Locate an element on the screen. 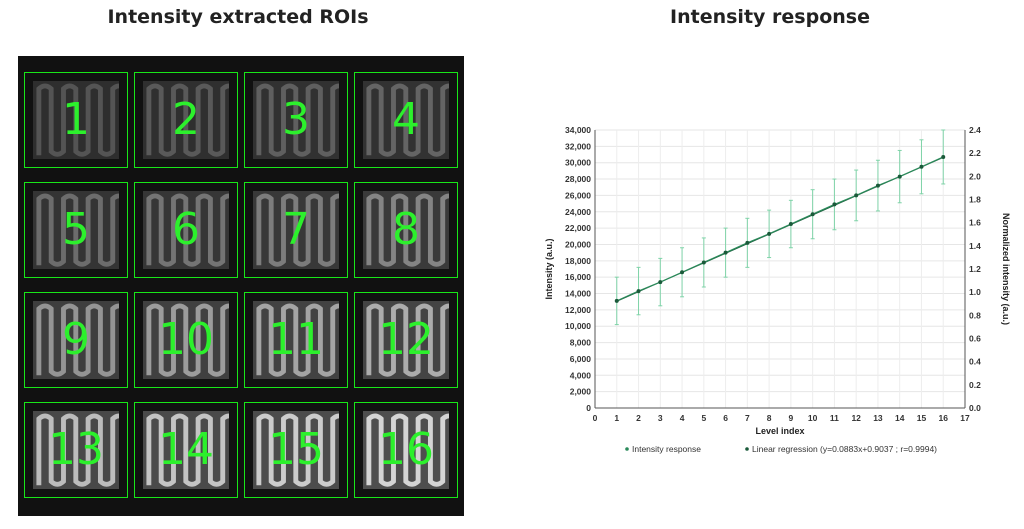  y-tick-label: 28,000 is located at coordinates (578, 179).